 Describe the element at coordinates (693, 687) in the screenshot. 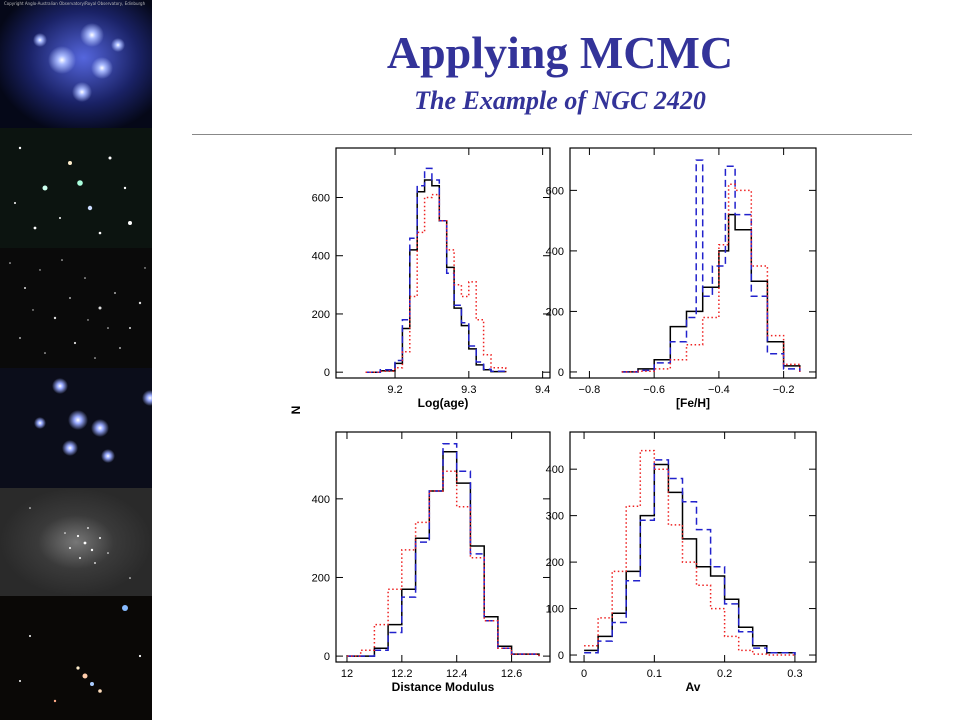

I see `x-axis-label: Av` at that location.